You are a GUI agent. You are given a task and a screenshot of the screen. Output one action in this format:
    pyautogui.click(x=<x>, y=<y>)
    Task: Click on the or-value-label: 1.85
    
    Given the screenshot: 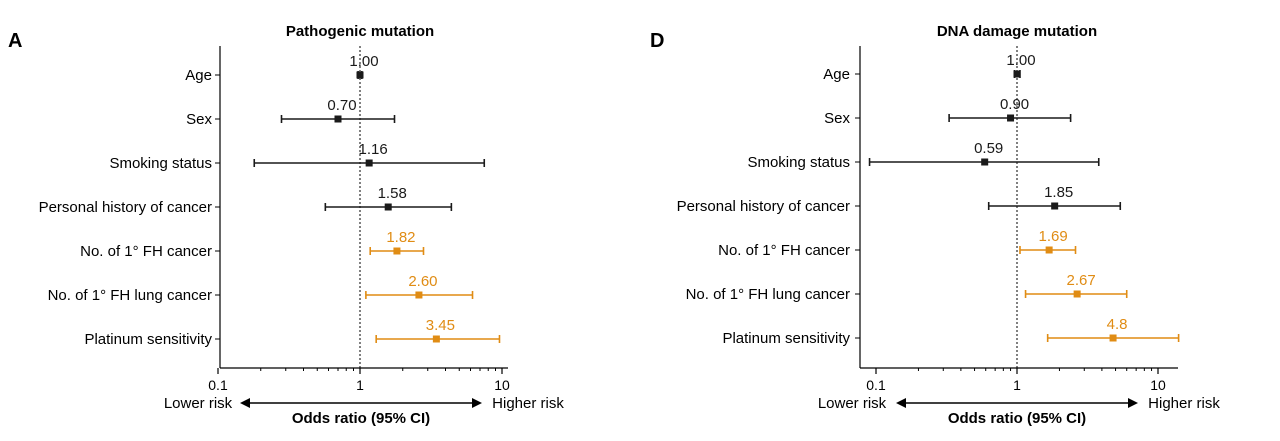 What is the action you would take?
    pyautogui.click(x=1058, y=192)
    